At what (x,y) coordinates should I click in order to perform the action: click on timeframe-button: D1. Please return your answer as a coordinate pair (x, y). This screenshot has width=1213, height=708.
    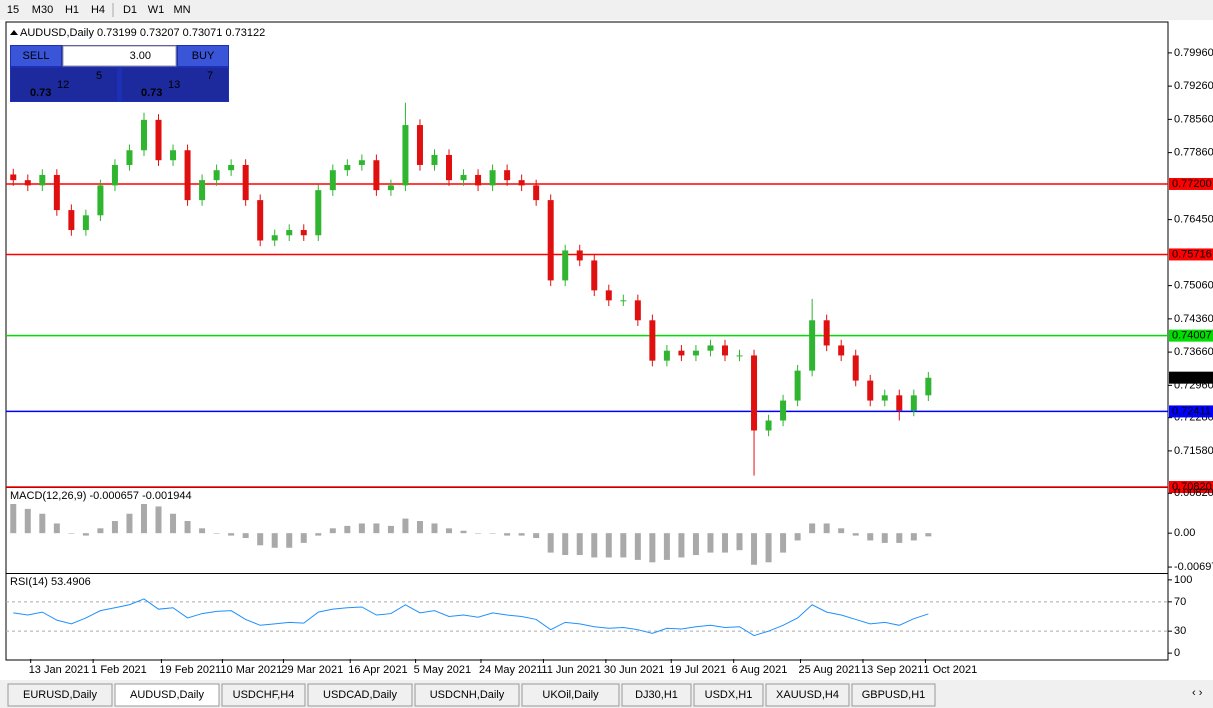
    Looking at the image, I should click on (130, 10).